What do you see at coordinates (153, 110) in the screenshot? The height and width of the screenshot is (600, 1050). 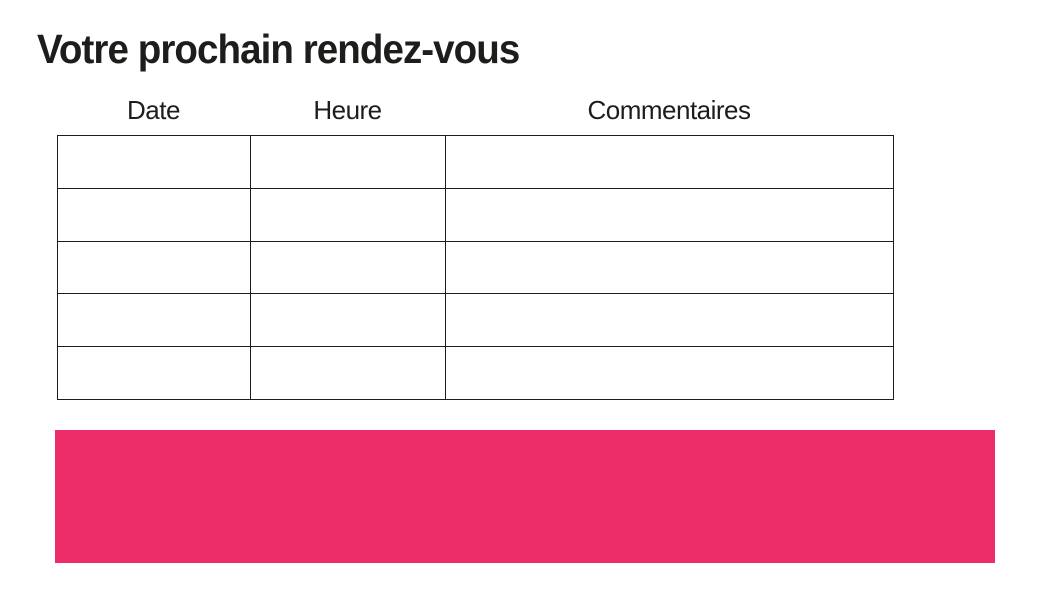 I see `column-header-date: Date` at bounding box center [153, 110].